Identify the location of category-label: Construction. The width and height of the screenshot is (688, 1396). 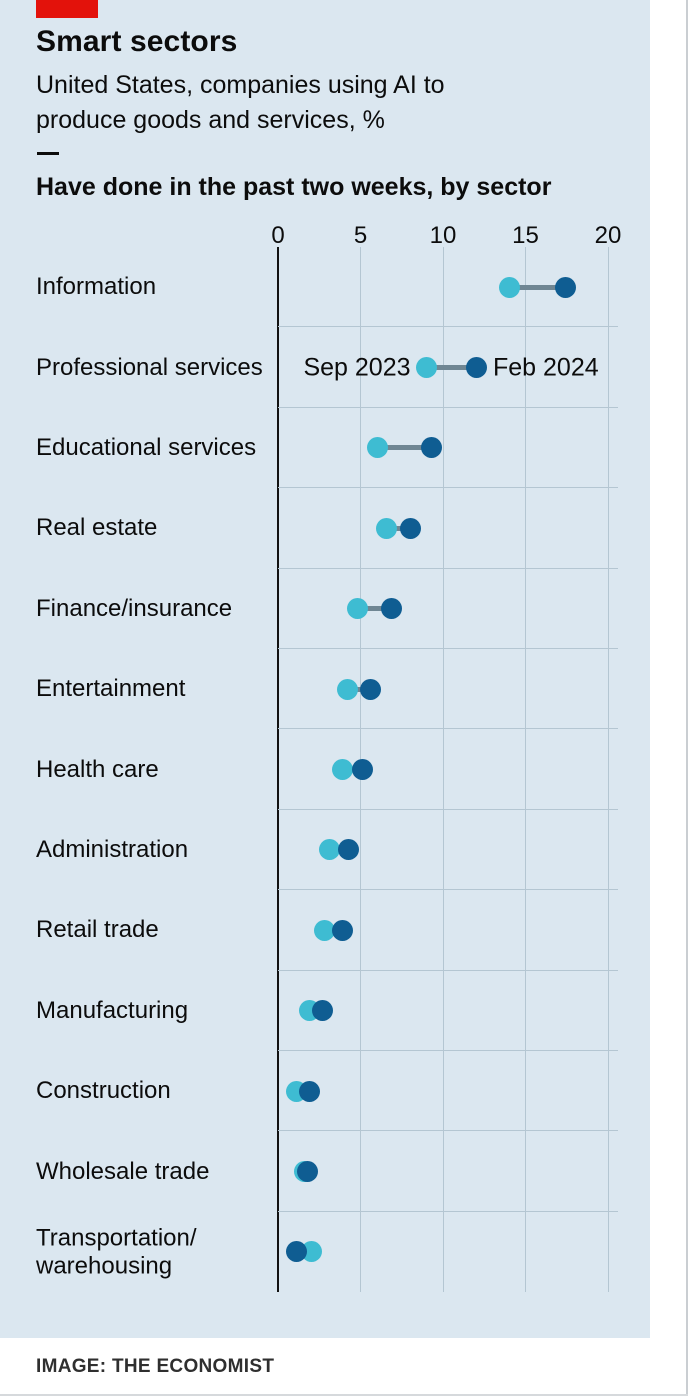
(103, 1091).